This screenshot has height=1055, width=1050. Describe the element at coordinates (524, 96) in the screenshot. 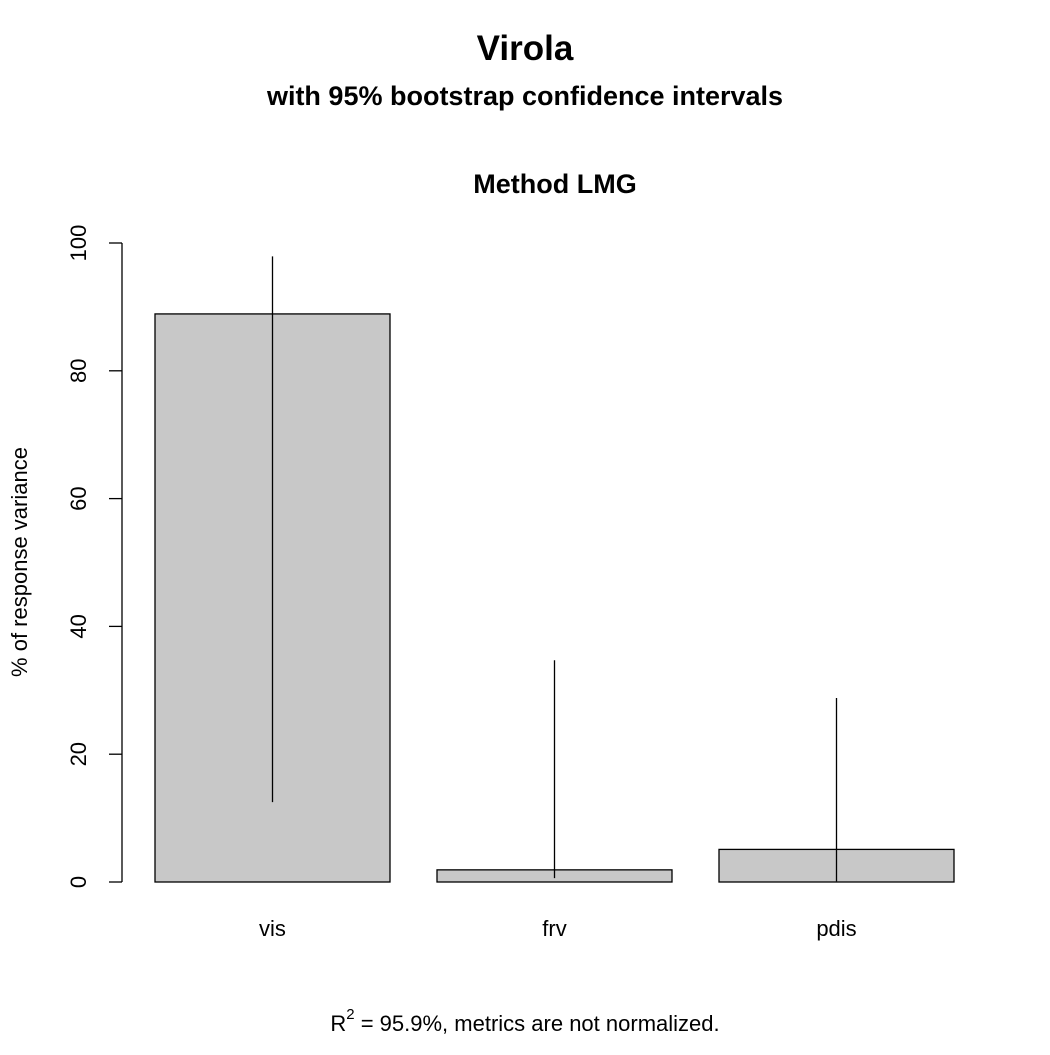

I see `chart-subtitle: with 95% bootstrap confidence intervals` at that location.